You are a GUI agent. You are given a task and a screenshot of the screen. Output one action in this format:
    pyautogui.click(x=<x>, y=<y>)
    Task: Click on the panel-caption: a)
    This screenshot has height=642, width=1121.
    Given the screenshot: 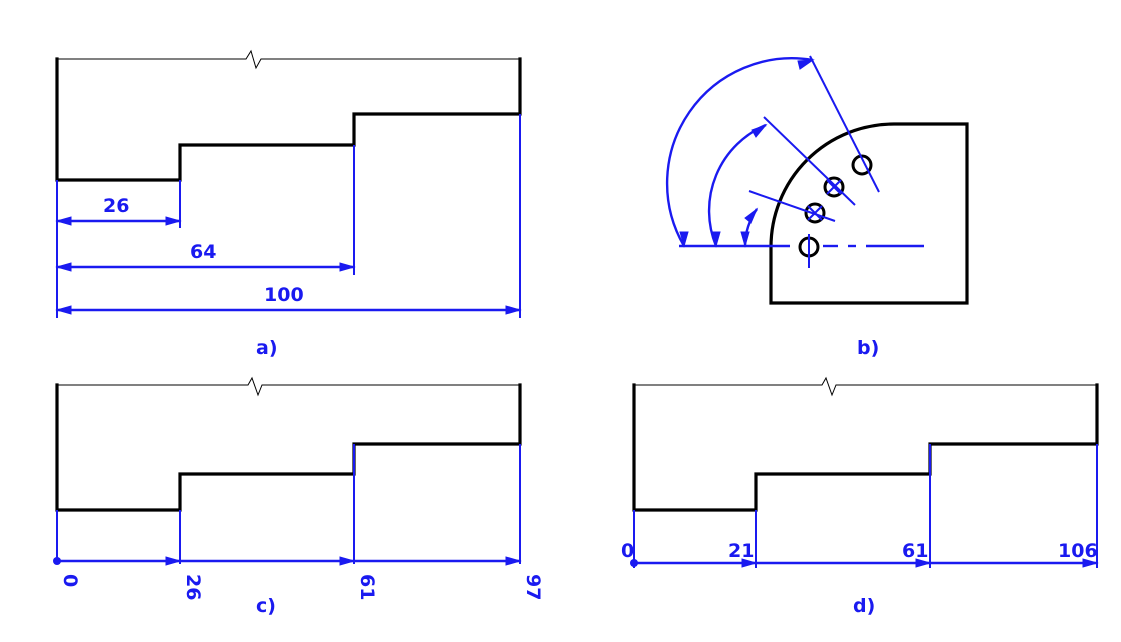 What is the action you would take?
    pyautogui.click(x=267, y=348)
    